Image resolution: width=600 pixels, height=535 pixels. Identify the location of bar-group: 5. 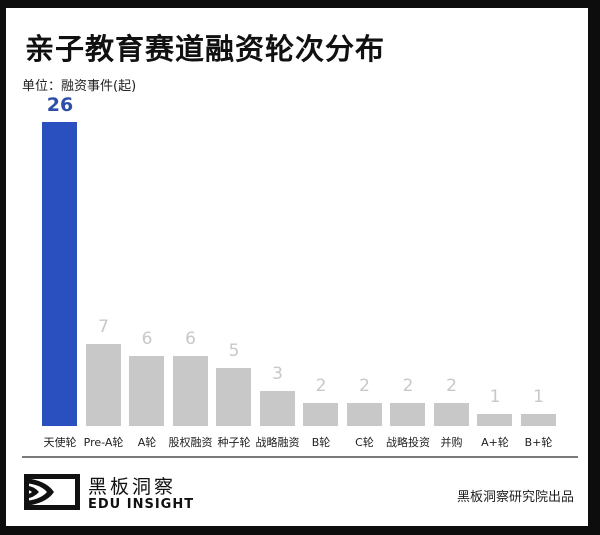
(234, 383).